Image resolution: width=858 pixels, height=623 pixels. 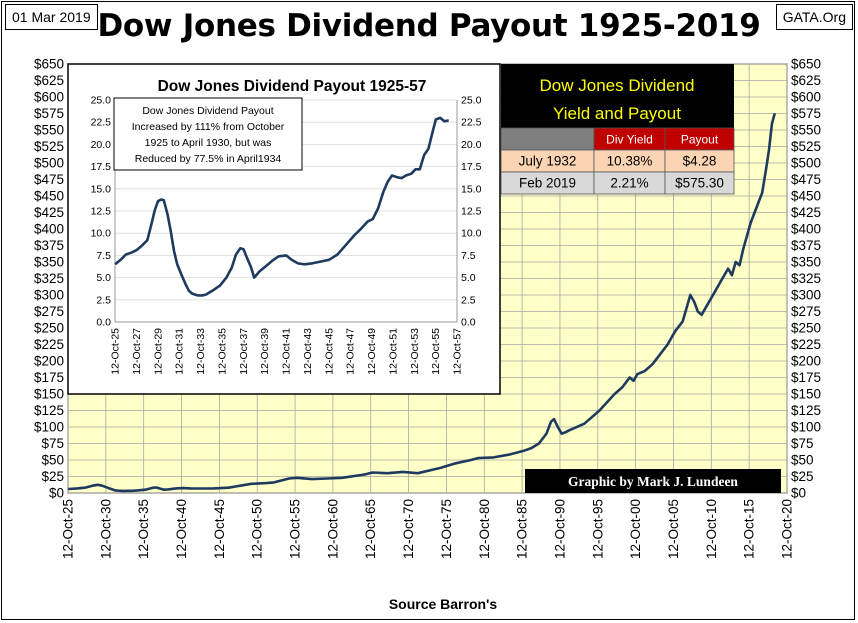 What do you see at coordinates (787, 529) in the screenshot?
I see `x-tick-label: 12-Oct-20` at bounding box center [787, 529].